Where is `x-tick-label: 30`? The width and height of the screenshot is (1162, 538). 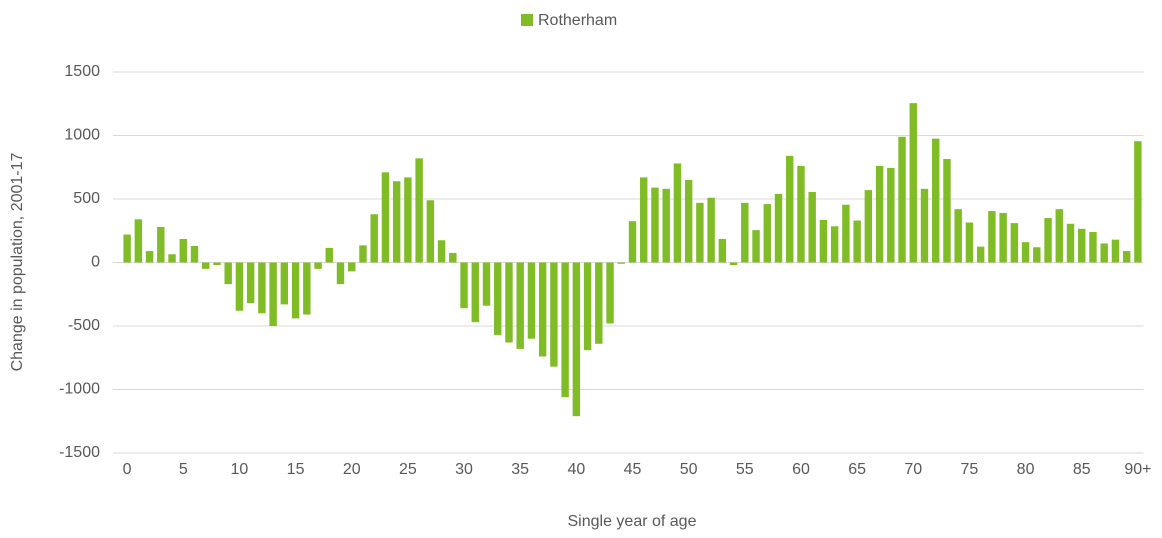
x-tick-label: 30 is located at coordinates (464, 469).